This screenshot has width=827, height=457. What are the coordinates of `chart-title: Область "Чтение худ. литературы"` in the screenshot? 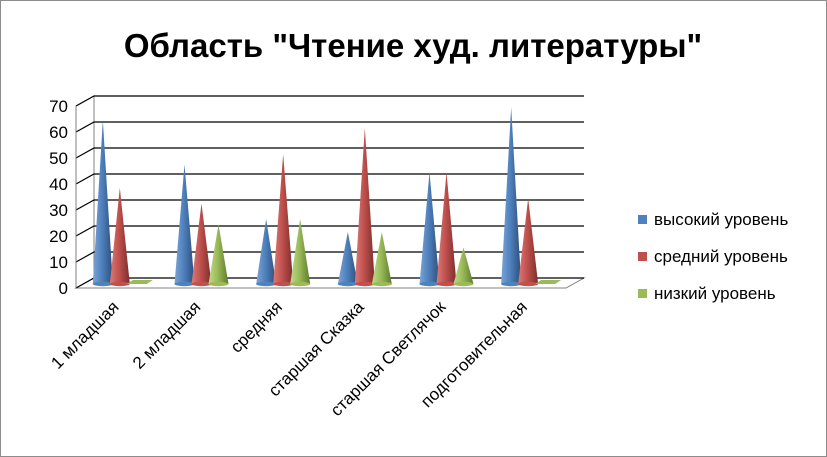 It's located at (413, 45).